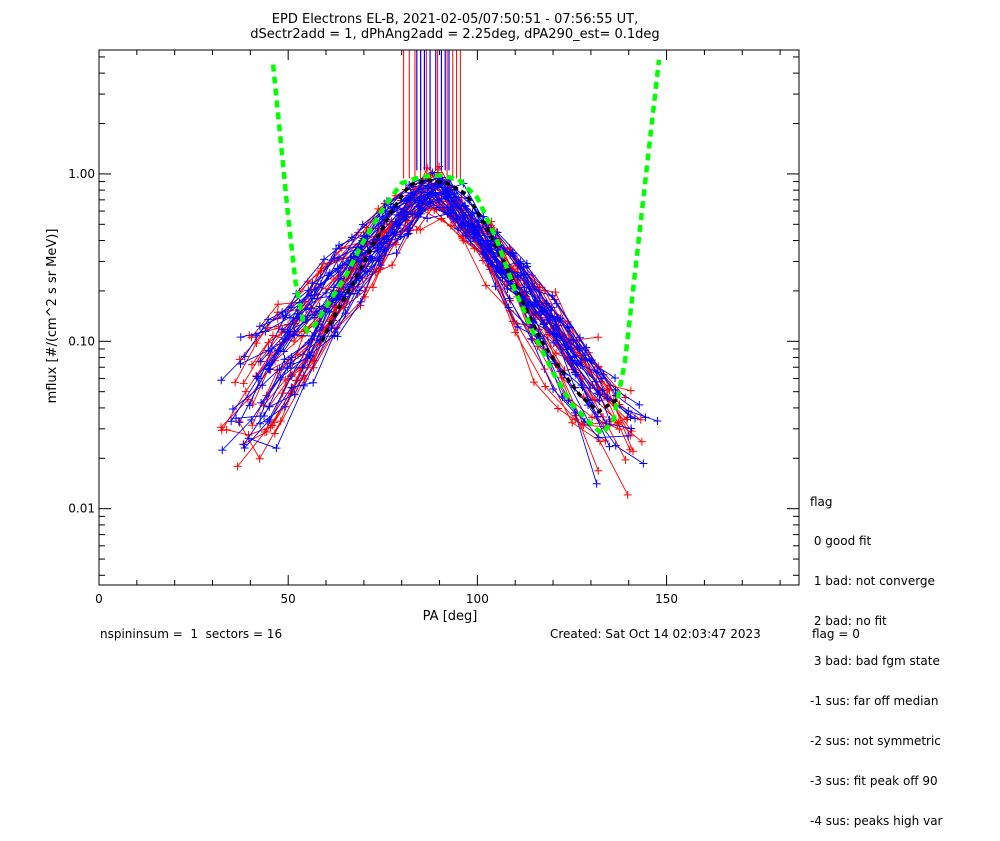  Describe the element at coordinates (99, 599) in the screenshot. I see `x-tick-label: 0` at that location.